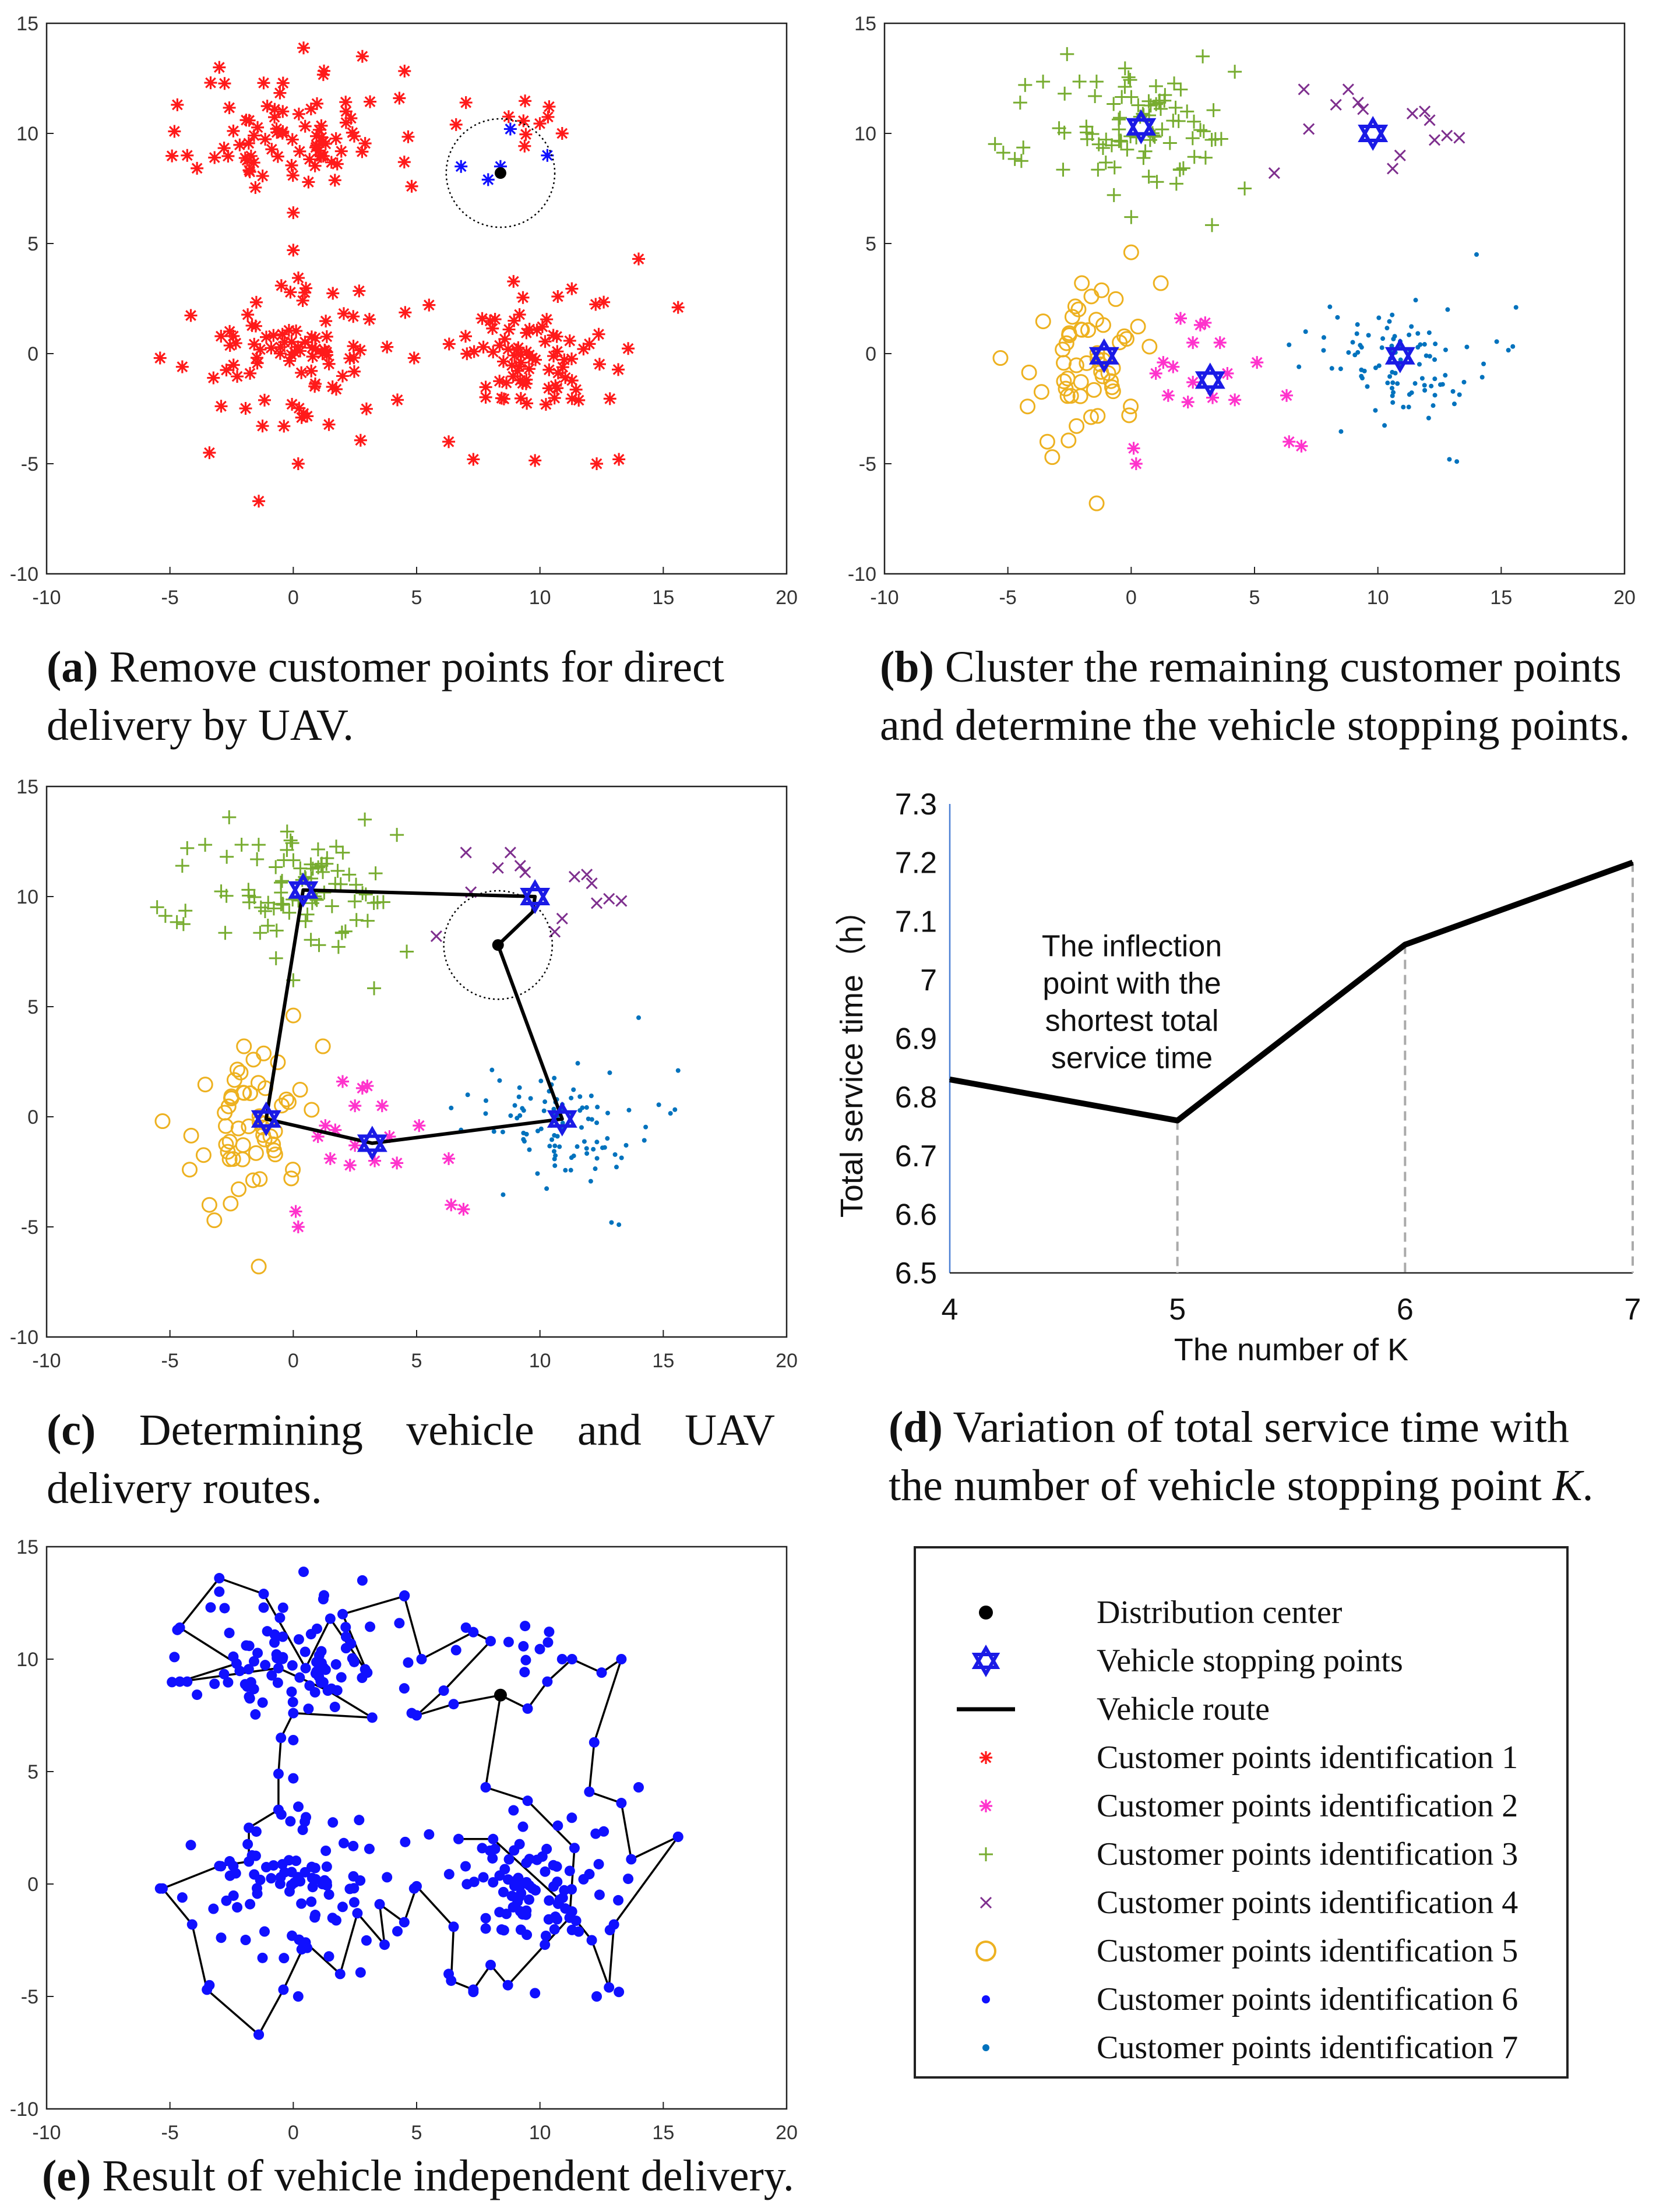 The image size is (1656, 2212). I want to click on circle-orange-icon, so click(986, 1951).